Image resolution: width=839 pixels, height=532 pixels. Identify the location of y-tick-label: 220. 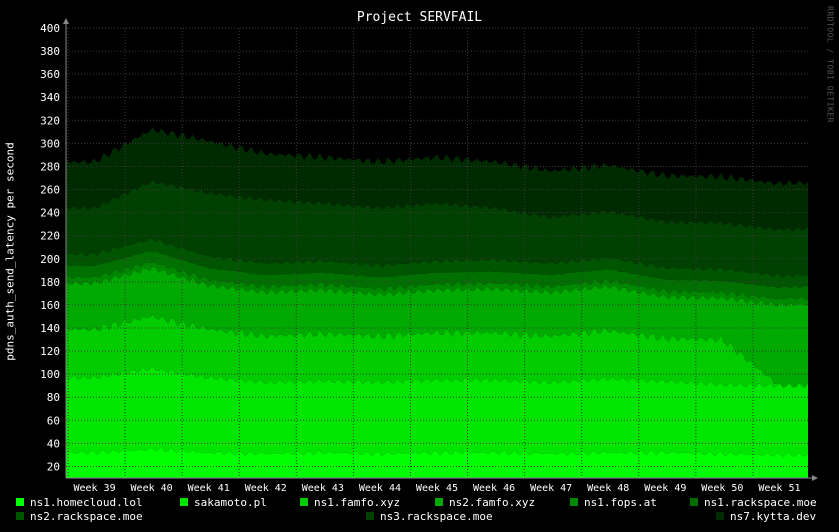
(50, 236).